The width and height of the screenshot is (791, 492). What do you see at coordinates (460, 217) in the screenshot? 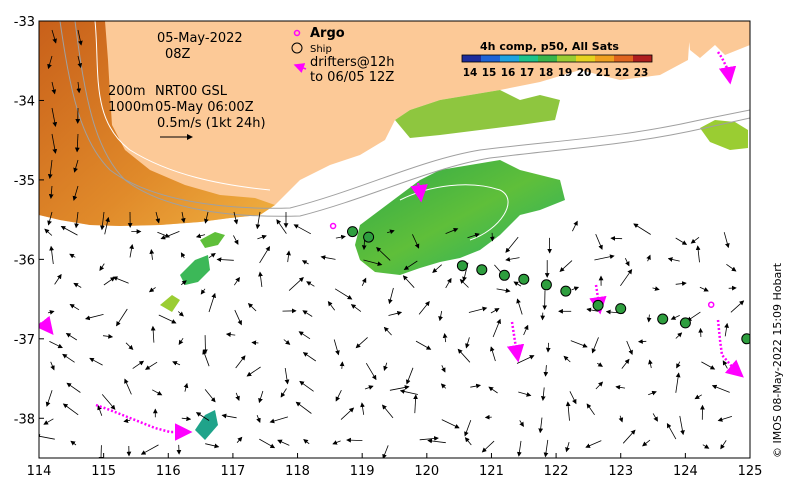
I see `sst-central-blob` at bounding box center [460, 217].